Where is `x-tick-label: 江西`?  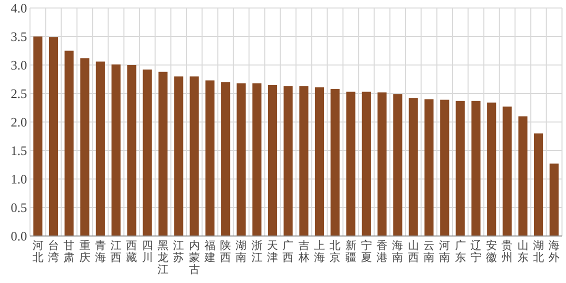
x-tick-label: 江西 is located at coordinates (116, 252).